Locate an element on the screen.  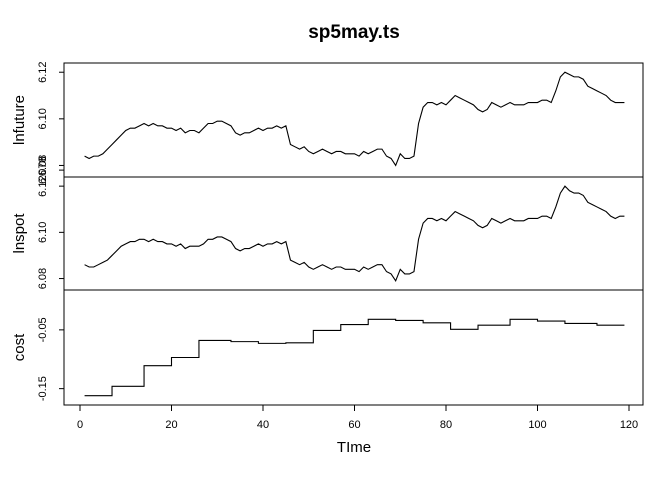
y-axis-label-cost: cost is located at coordinates (19, 347).